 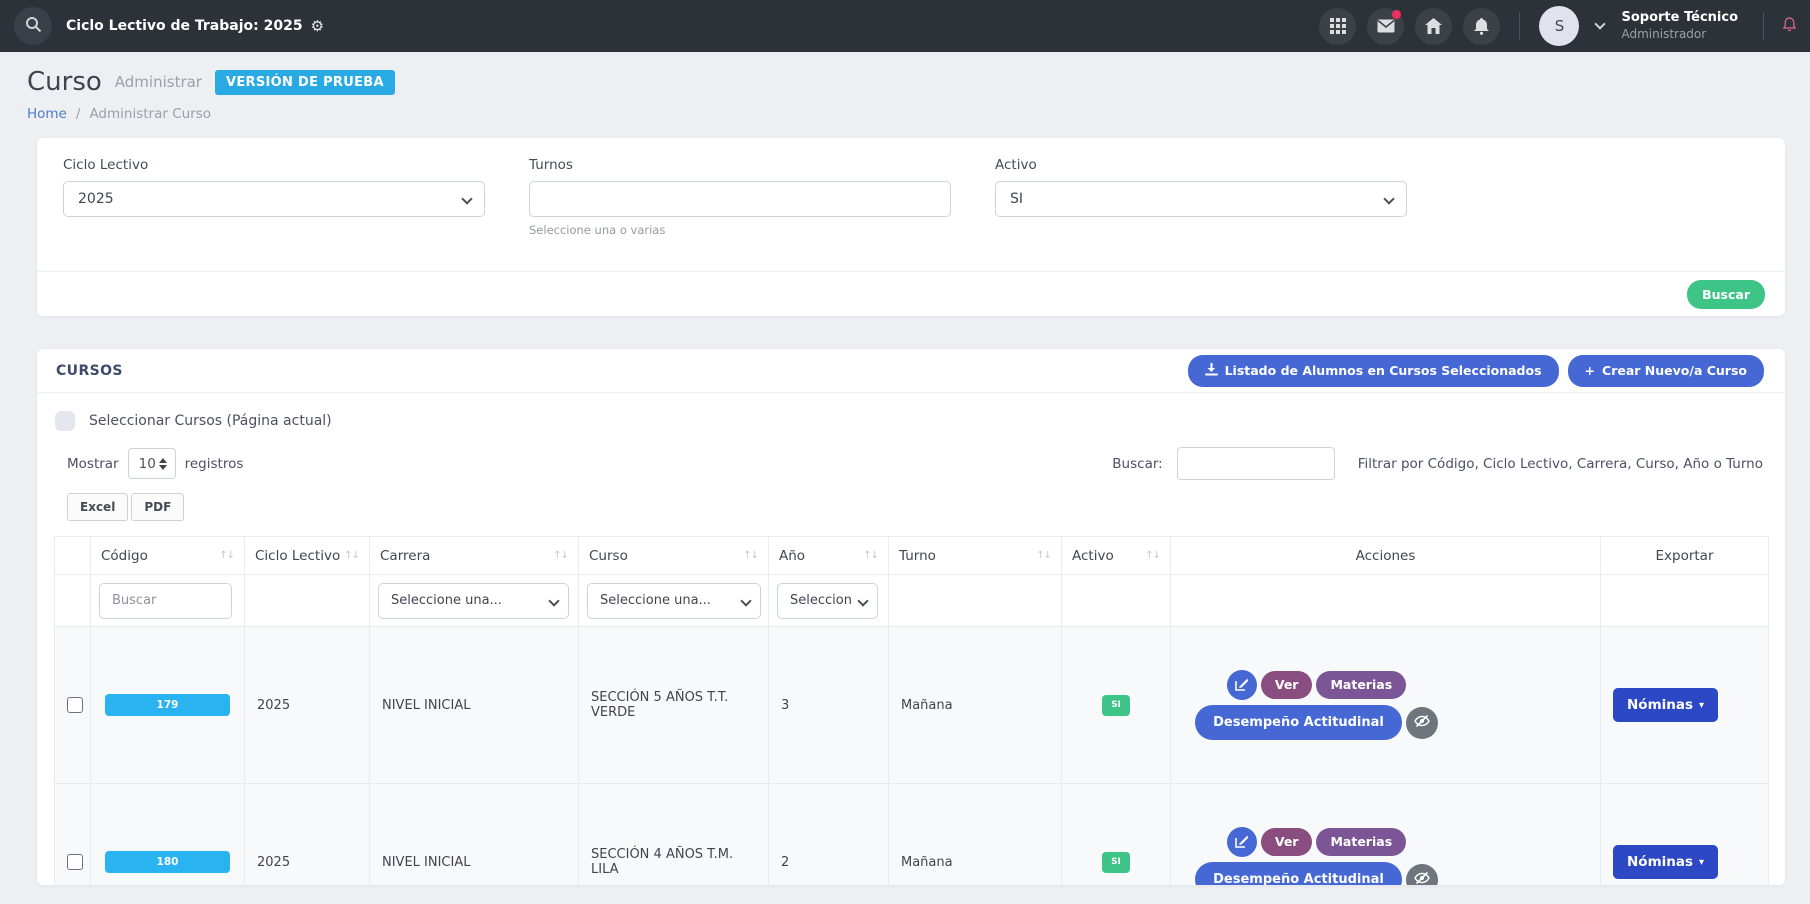 What do you see at coordinates (165, 600) in the screenshot?
I see `codigo-filter-input` at bounding box center [165, 600].